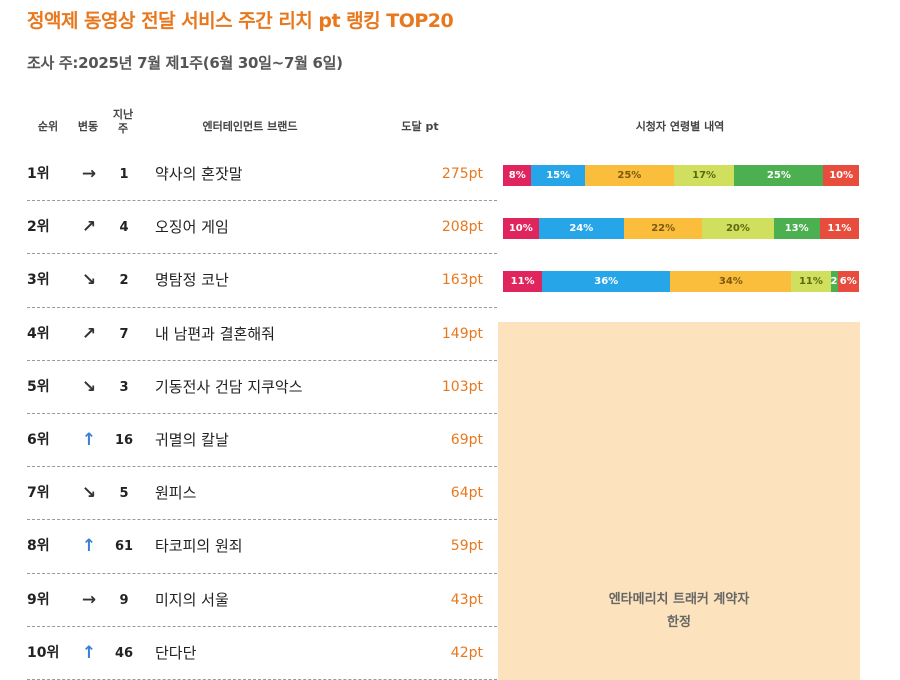 This screenshot has width=900, height=680. What do you see at coordinates (462, 280) in the screenshot?
I see `reach-pt: 163pt` at bounding box center [462, 280].